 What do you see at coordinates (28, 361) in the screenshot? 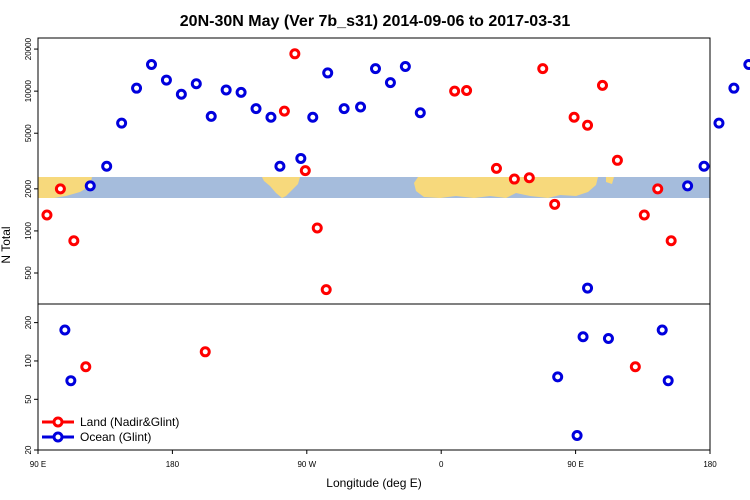
I see `y-lower-tick-label: 100` at bounding box center [28, 361].